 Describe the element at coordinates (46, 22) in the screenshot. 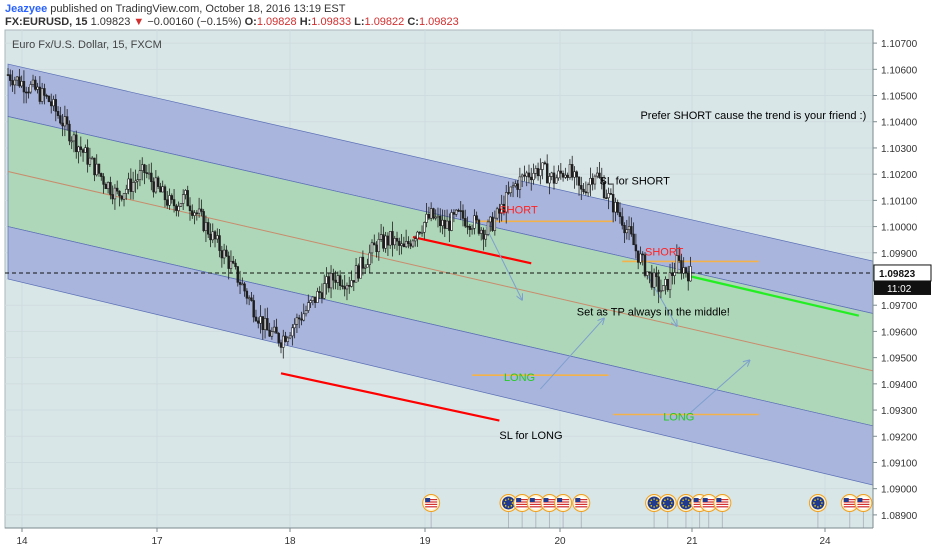

I see `symbol-label: FX:EURUSD, 15` at that location.